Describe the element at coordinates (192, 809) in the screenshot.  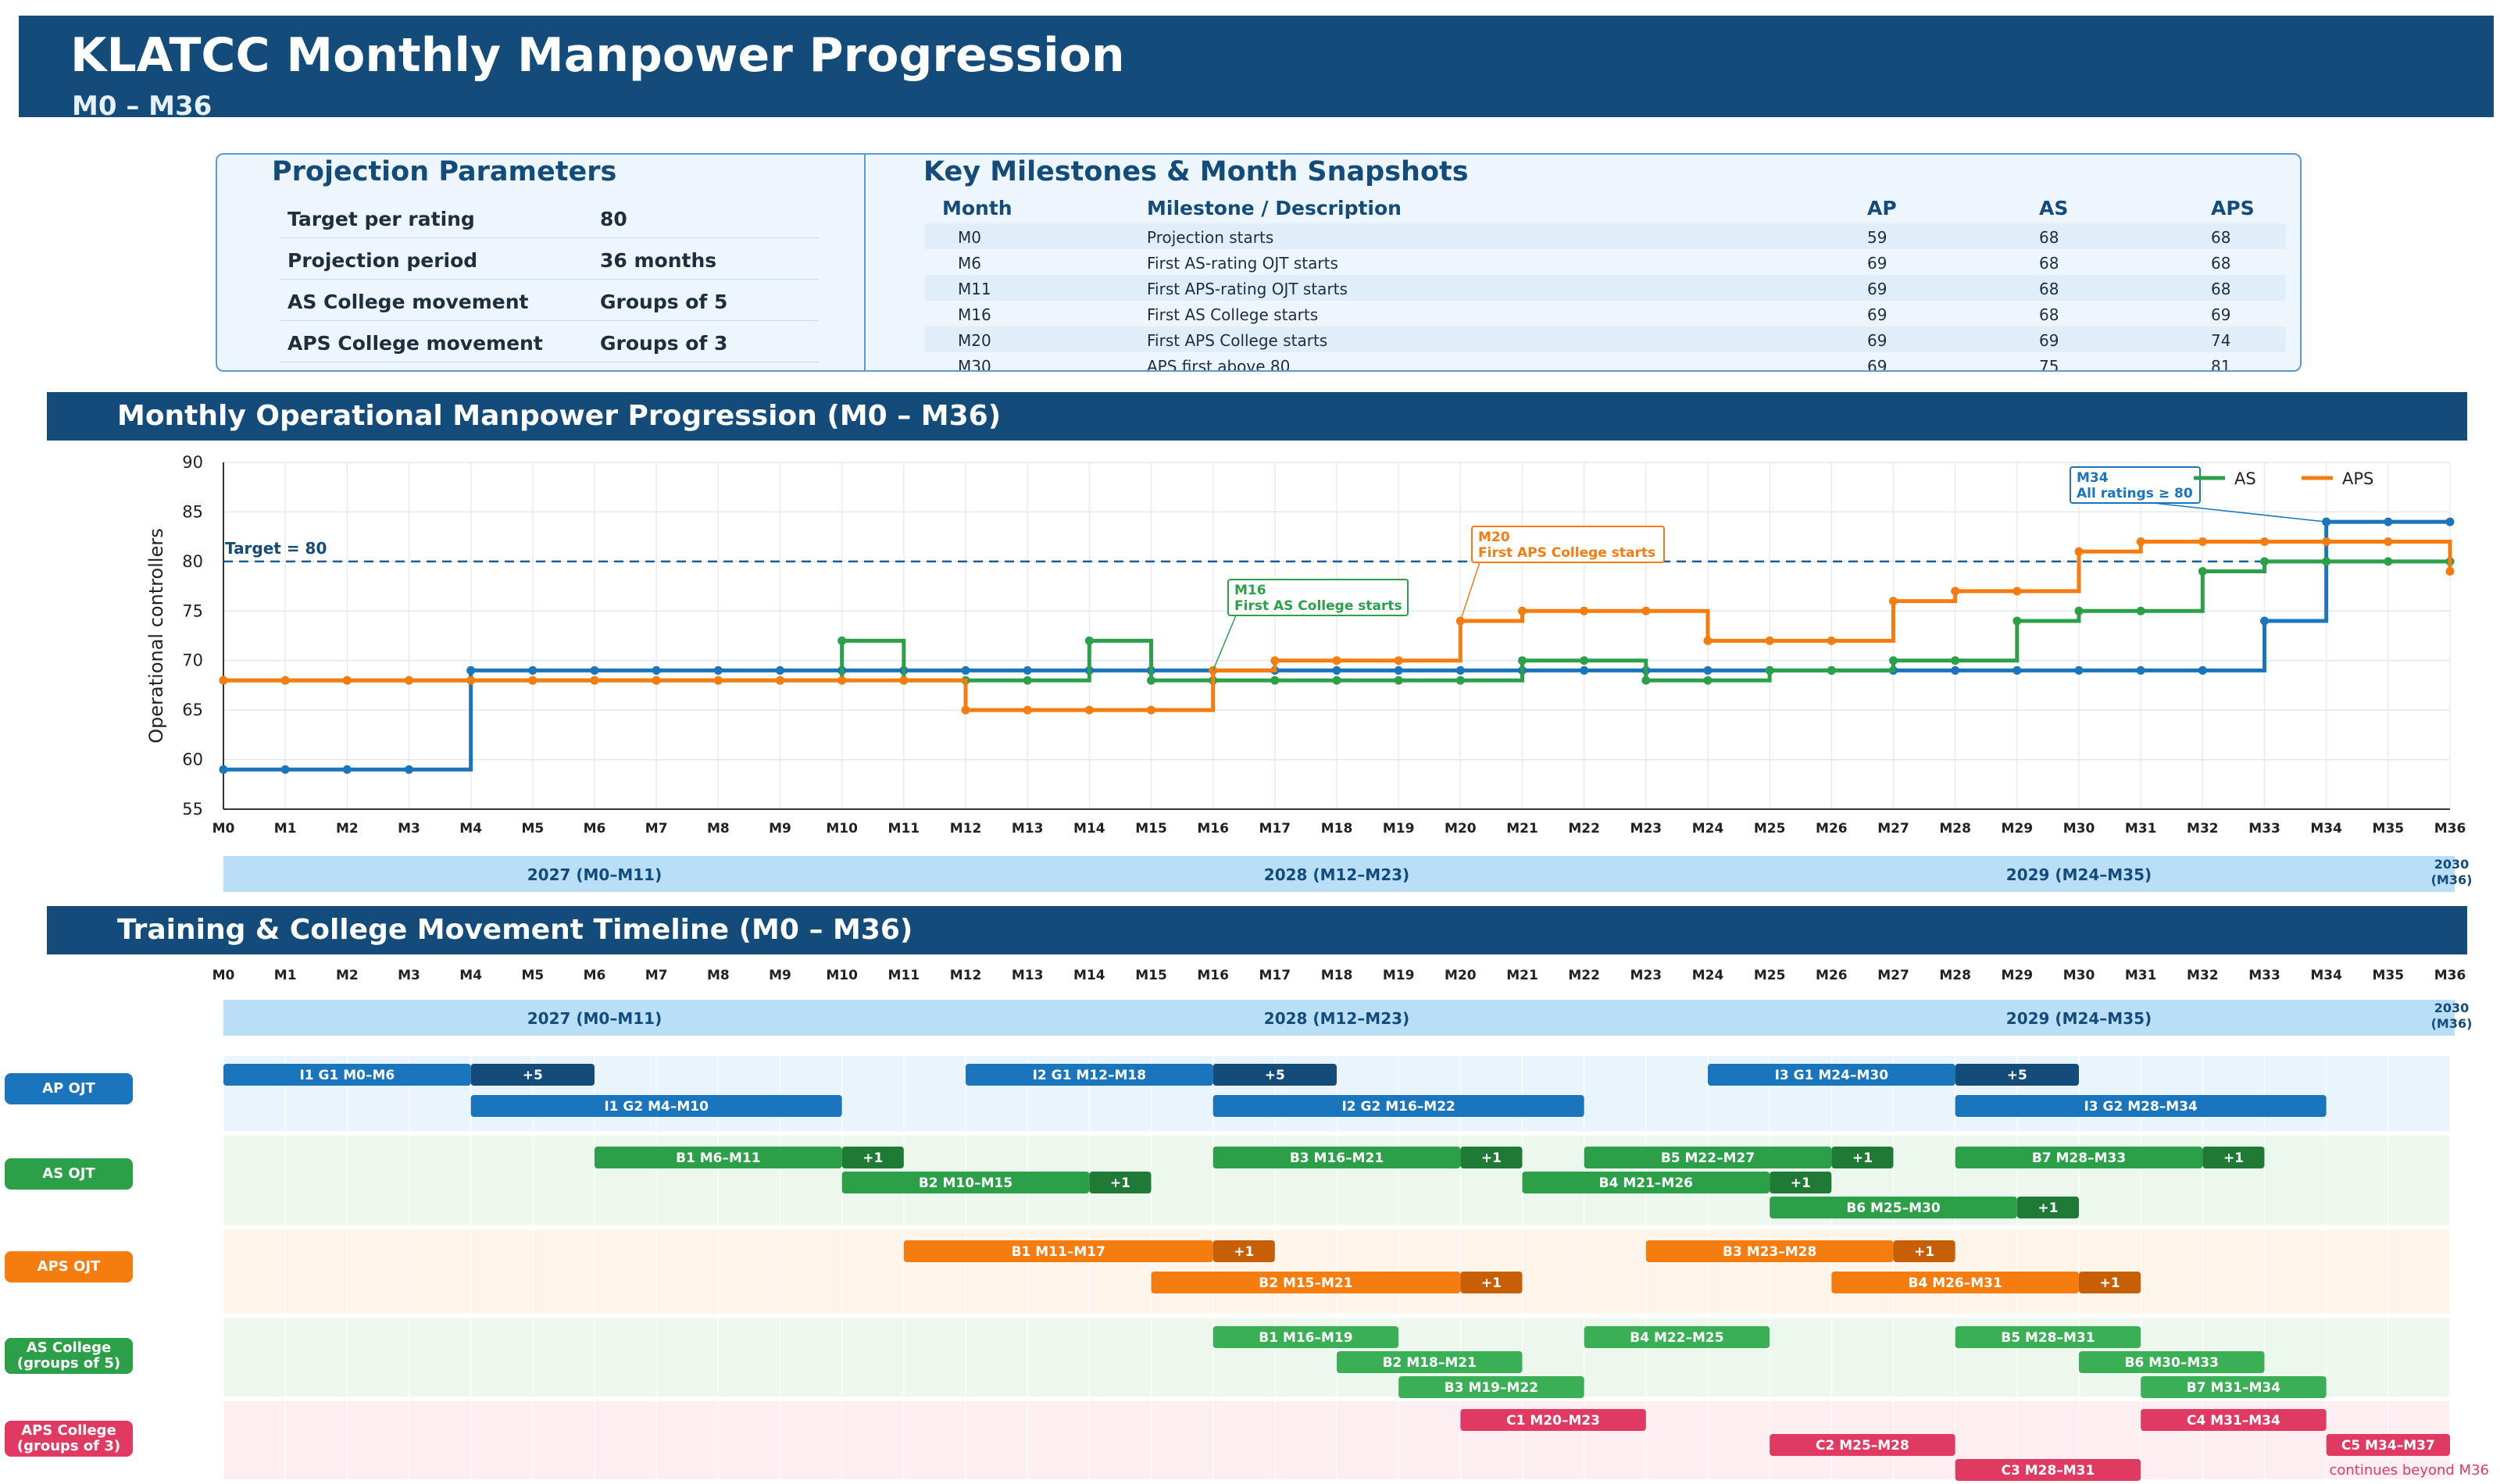
I see `y-tick-label: 55` at that location.